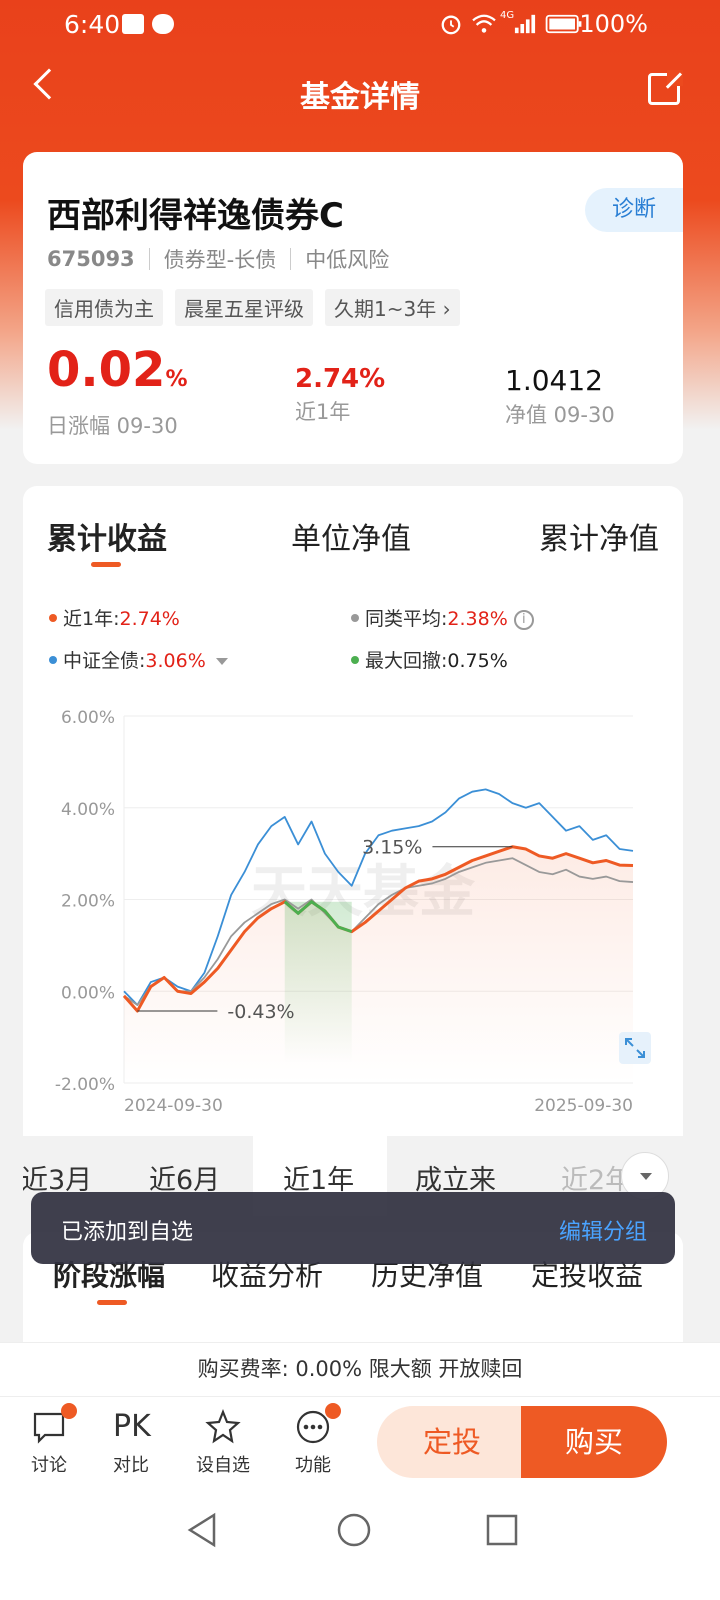  What do you see at coordinates (88, 902) in the screenshot?
I see `y-tick-label: 2.00%` at bounding box center [88, 902].